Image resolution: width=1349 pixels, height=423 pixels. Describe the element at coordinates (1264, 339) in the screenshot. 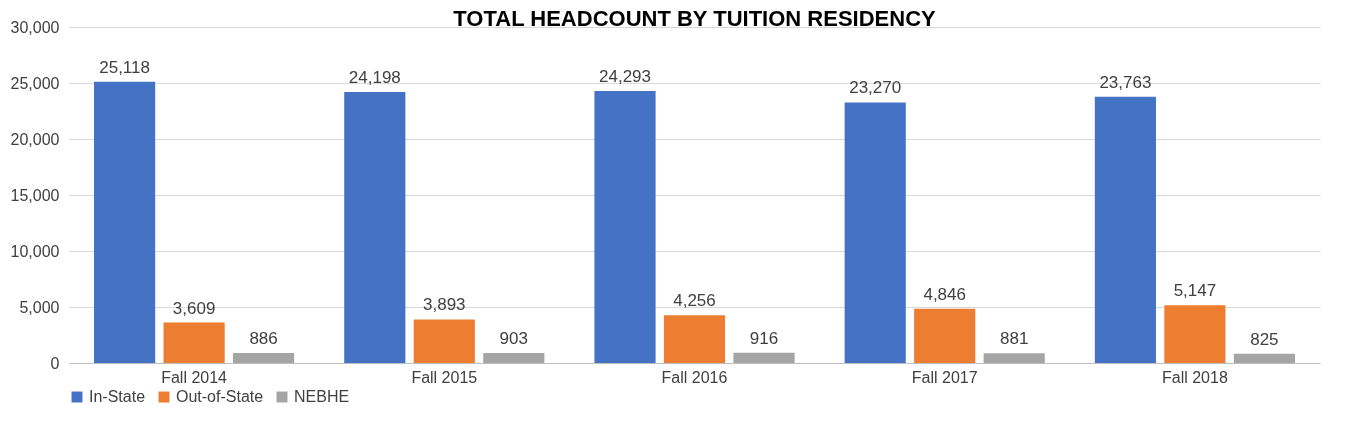

I see `data-label: 825` at that location.